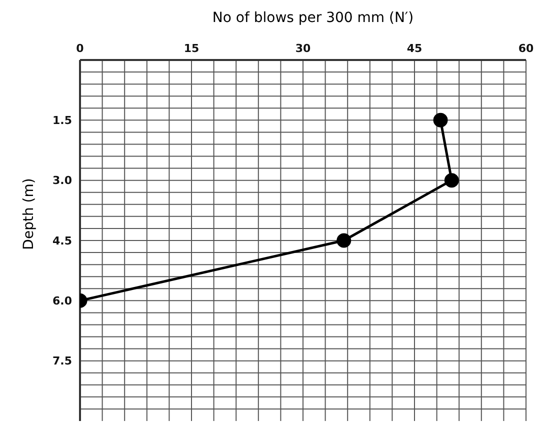 Image resolution: width=546 pixels, height=429 pixels. Describe the element at coordinates (526, 48) in the screenshot. I see `x-tick-label: 60` at that location.